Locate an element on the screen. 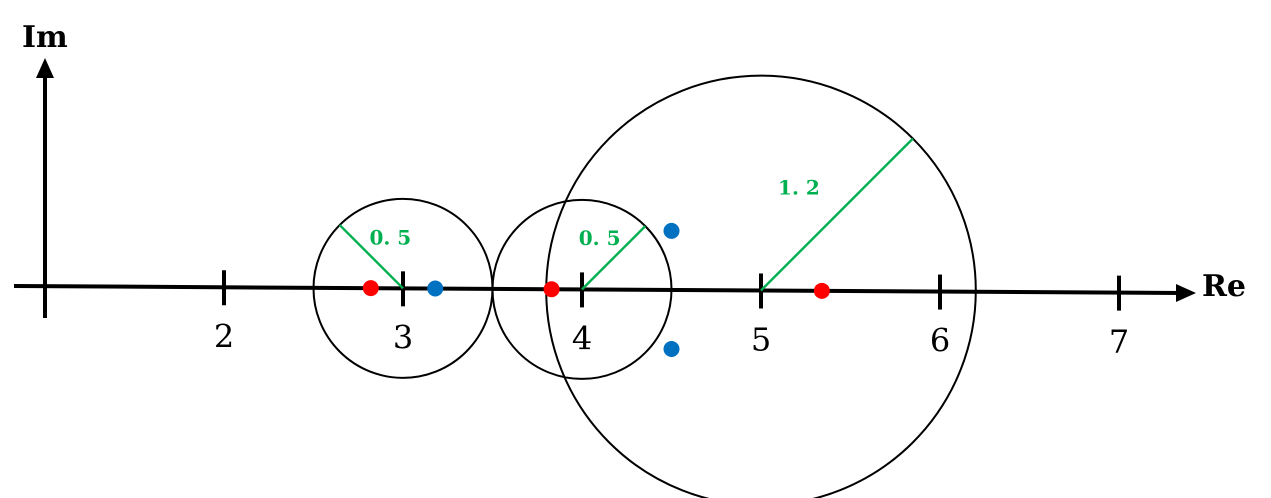 The height and width of the screenshot is (498, 1271). real-axis-arrowhead is located at coordinates (1186, 293).